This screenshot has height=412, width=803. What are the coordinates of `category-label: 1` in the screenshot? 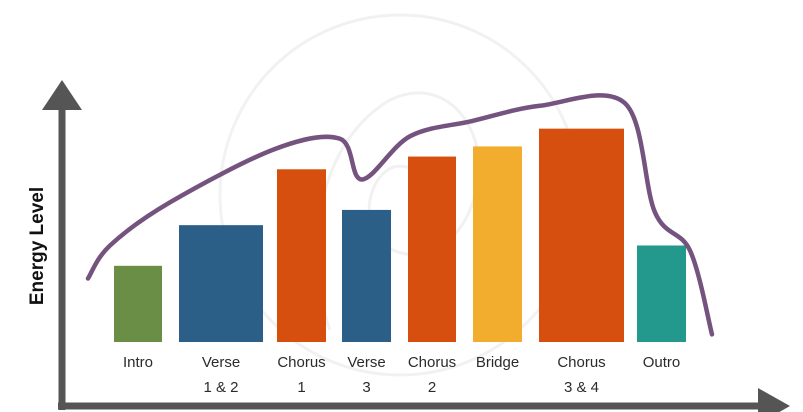 It's located at (301, 387).